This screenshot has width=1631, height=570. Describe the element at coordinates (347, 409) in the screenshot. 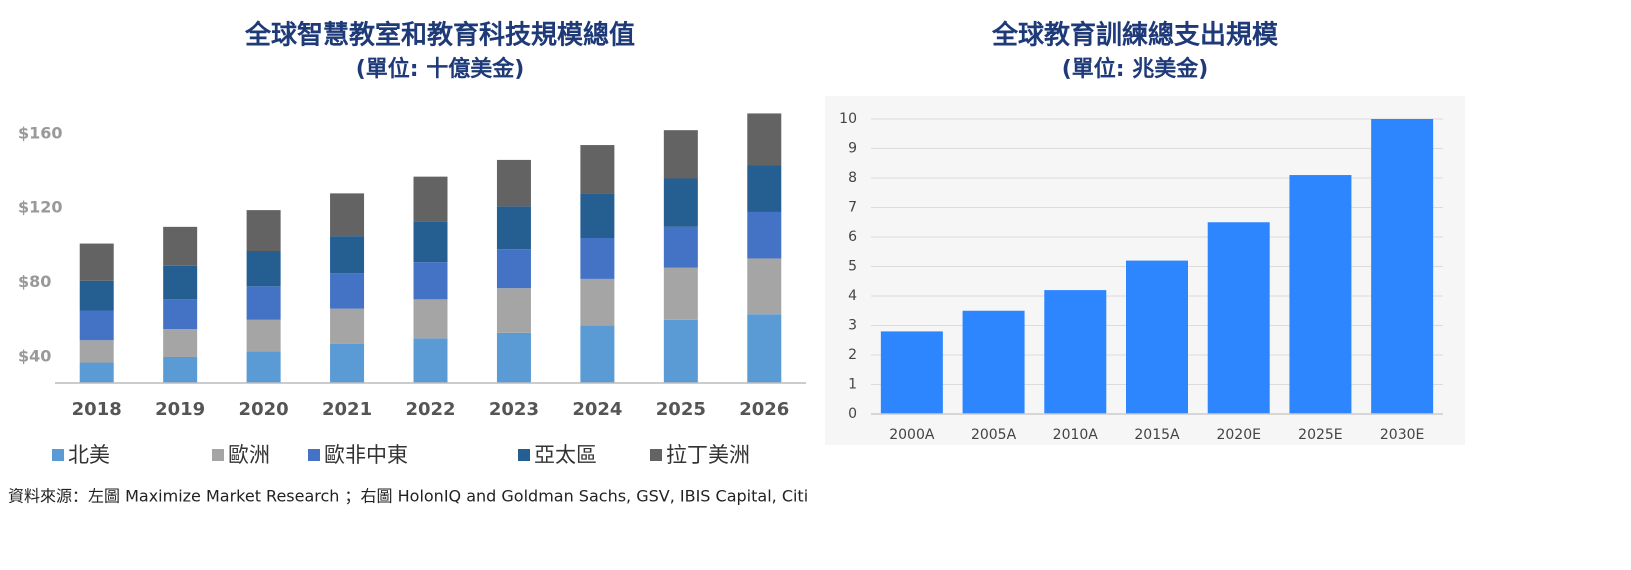

I see `x-tick-label: 2021` at that location.